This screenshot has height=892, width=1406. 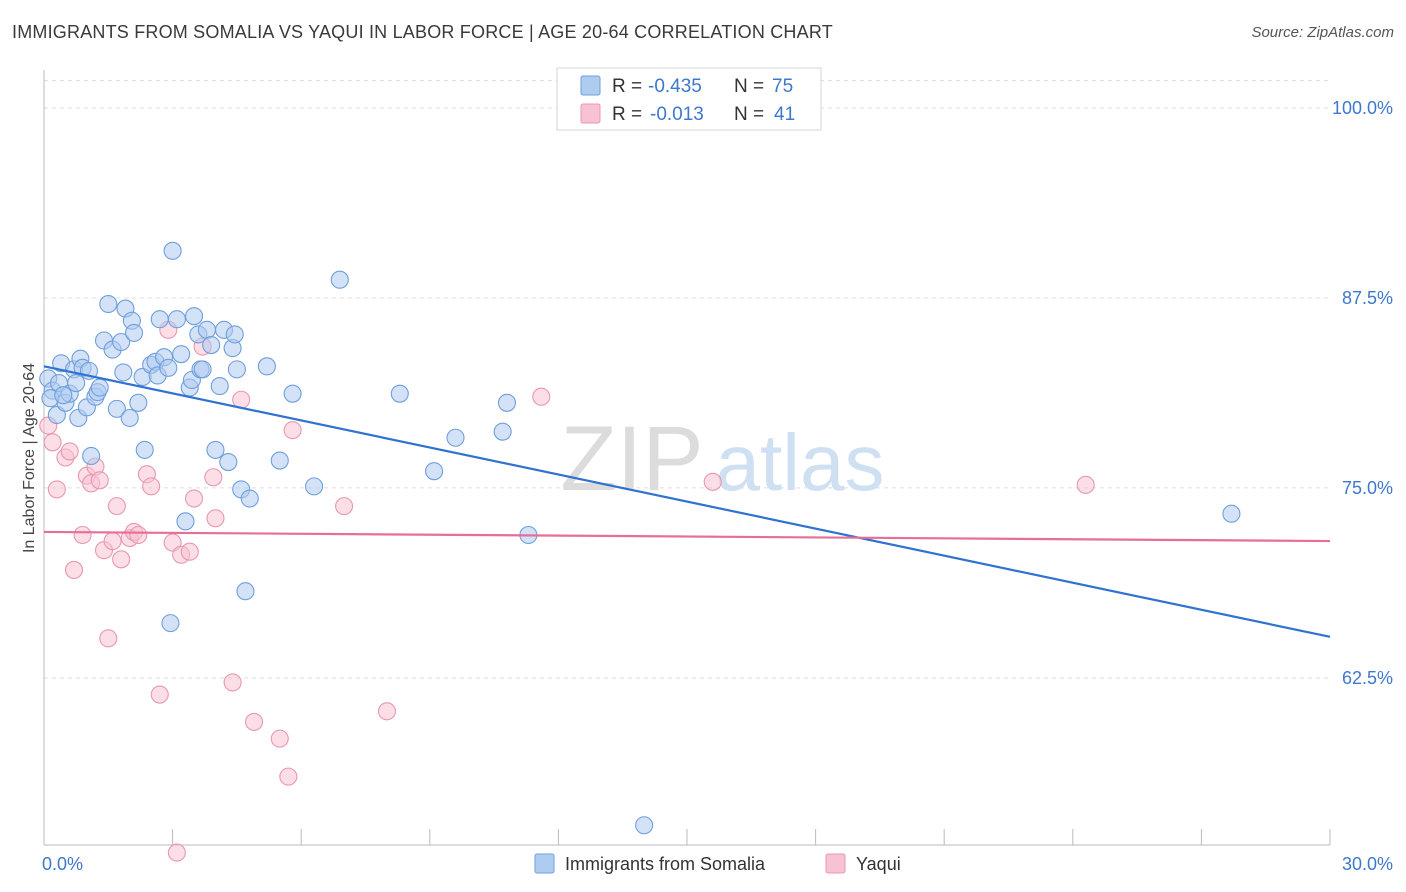 I want to click on watermark: ZIP atlas, so click(x=722, y=459).